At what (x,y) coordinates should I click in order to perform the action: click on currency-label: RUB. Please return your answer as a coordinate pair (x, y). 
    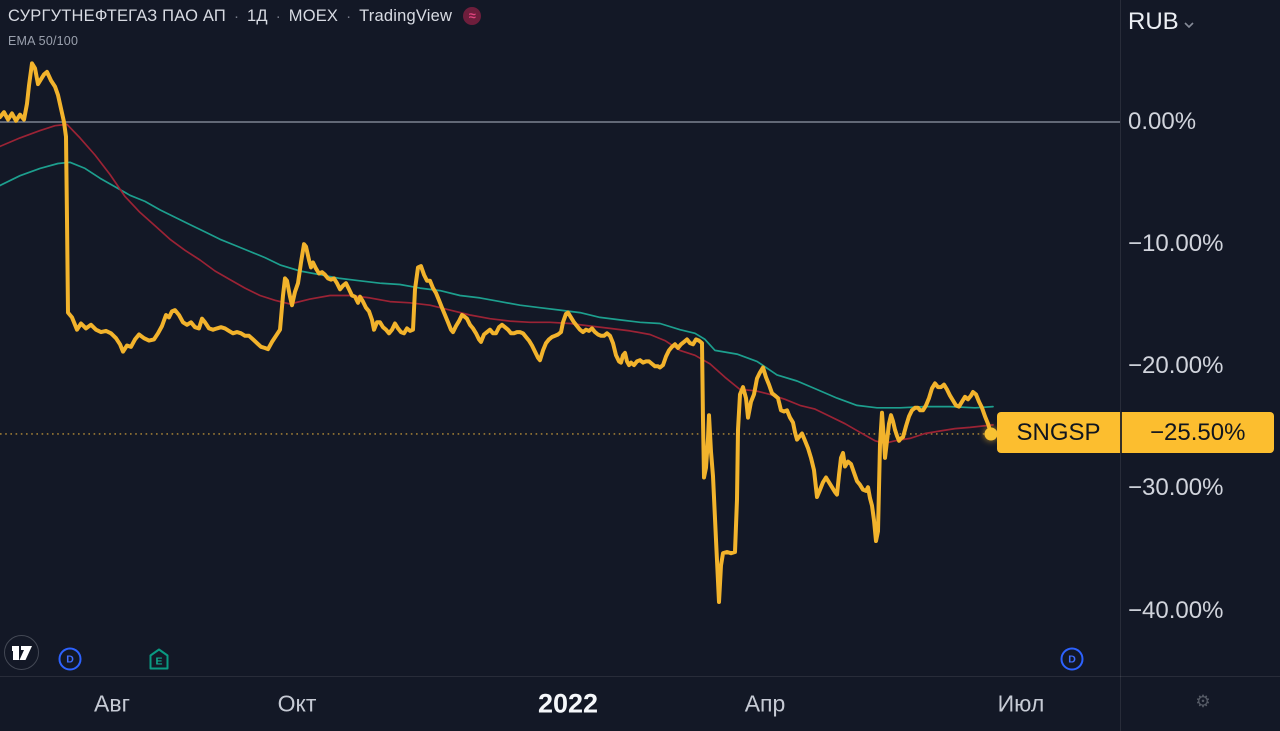
    Looking at the image, I should click on (1153, 21).